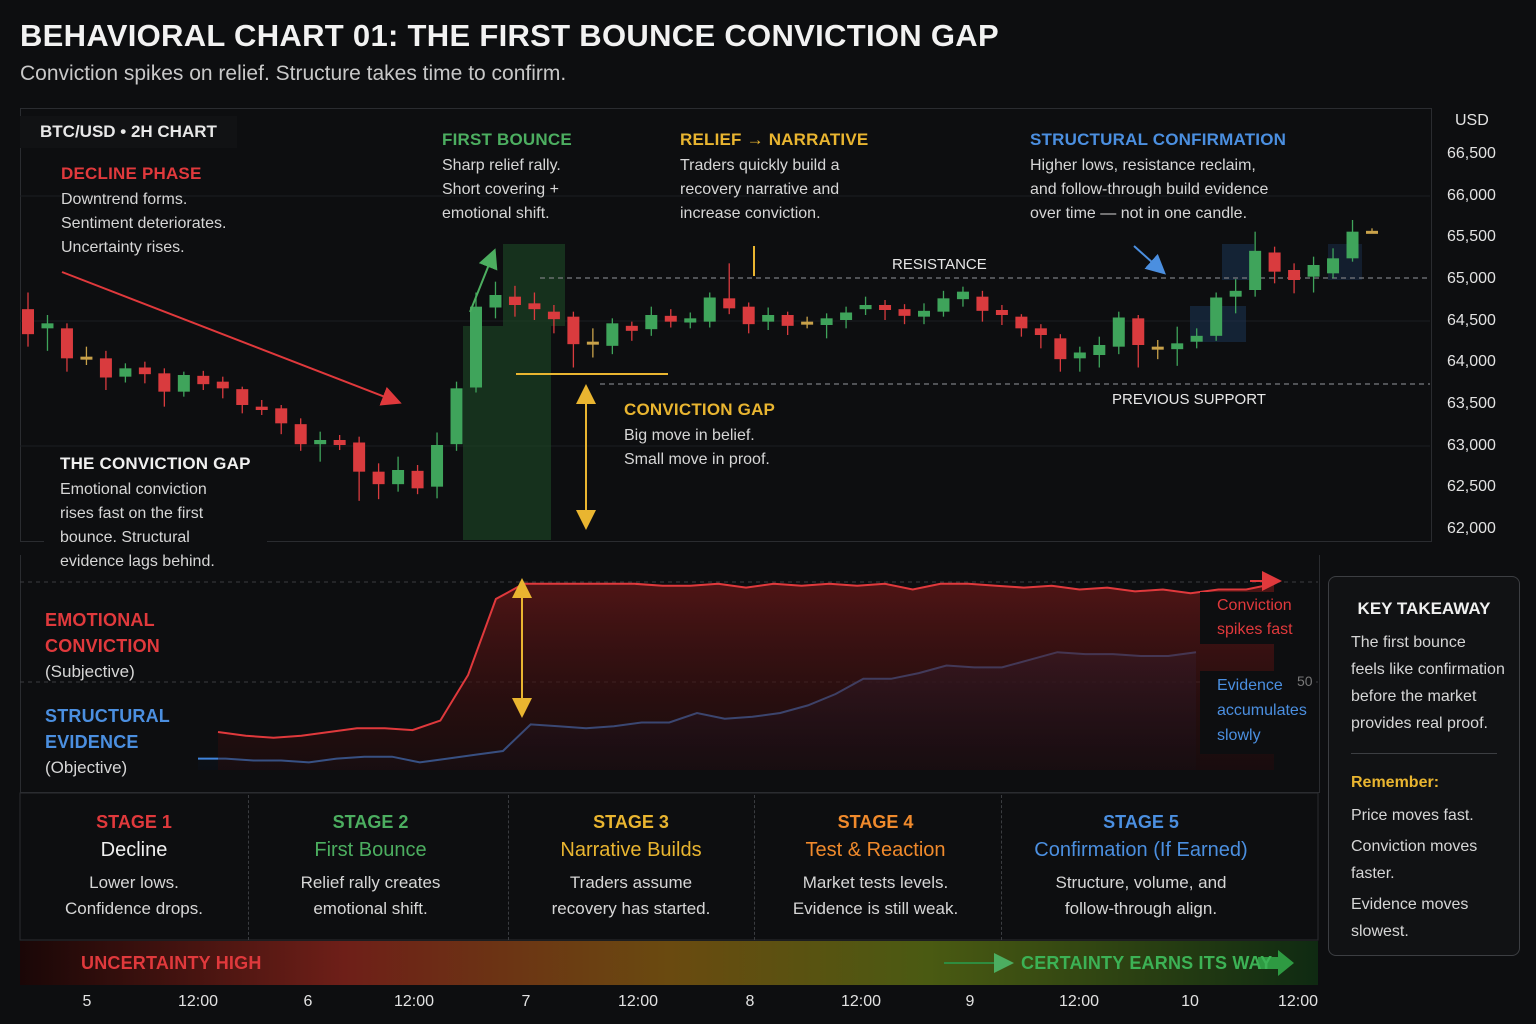 The image size is (1536, 1024). What do you see at coordinates (171, 963) in the screenshot?
I see `uncertainty-label: UNCERTAINTY HIGH` at bounding box center [171, 963].